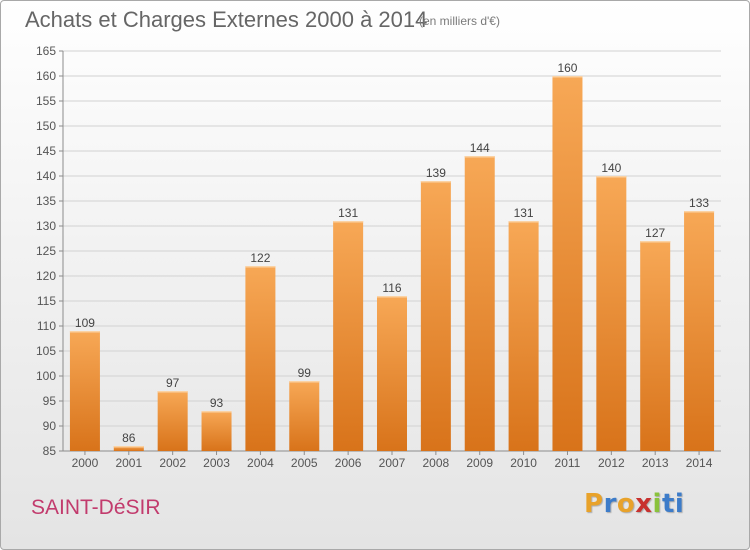 The image size is (750, 550). What do you see at coordinates (568, 463) in the screenshot?
I see `x-tick-label: 2011` at bounding box center [568, 463].